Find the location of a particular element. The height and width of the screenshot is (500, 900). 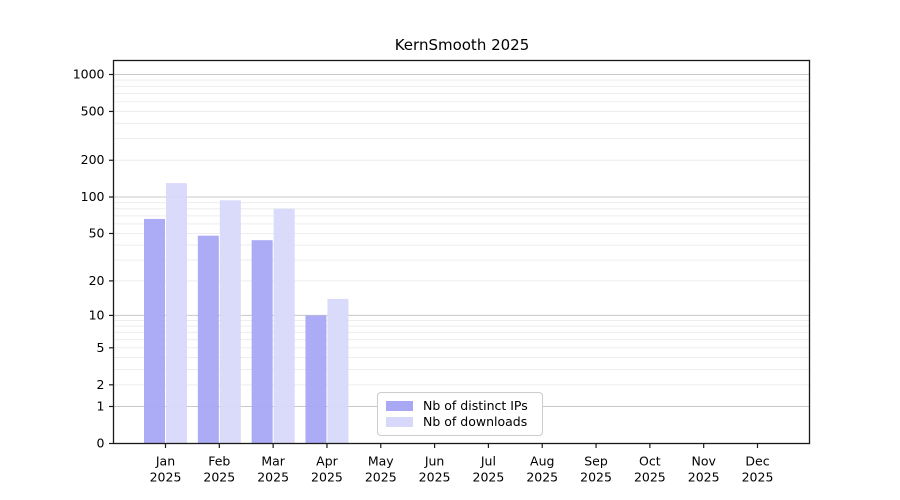

y-tick-label-0: 0 is located at coordinates (101, 443).